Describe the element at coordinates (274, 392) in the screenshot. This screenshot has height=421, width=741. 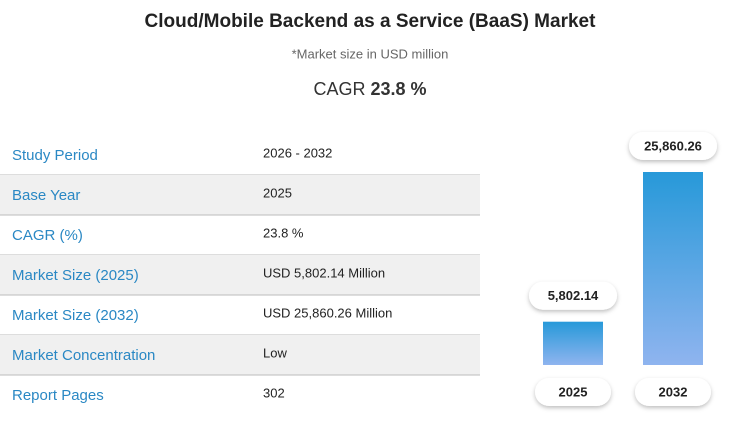
I see `row-value: 302` at that location.